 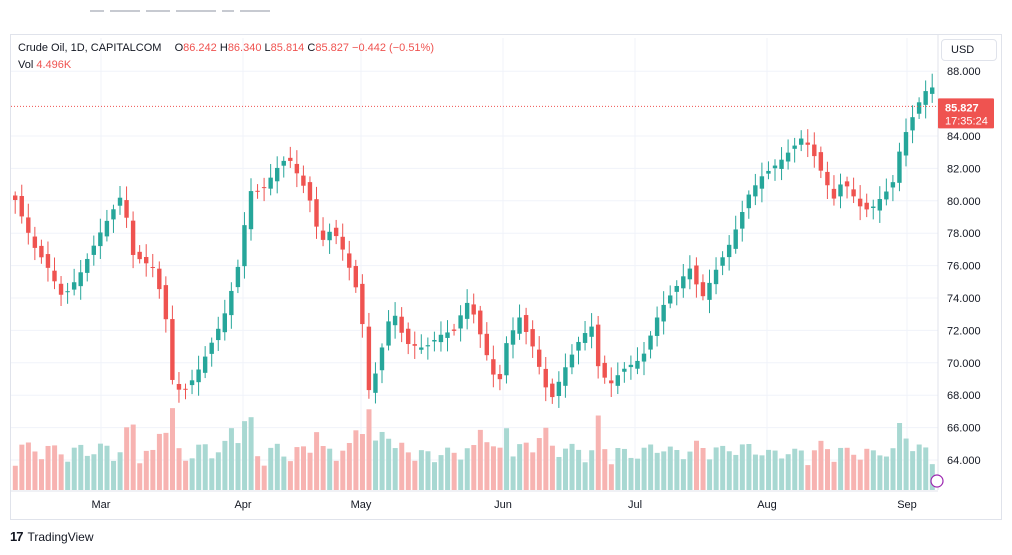 I want to click on volume-label: Vol, so click(x=26, y=65).